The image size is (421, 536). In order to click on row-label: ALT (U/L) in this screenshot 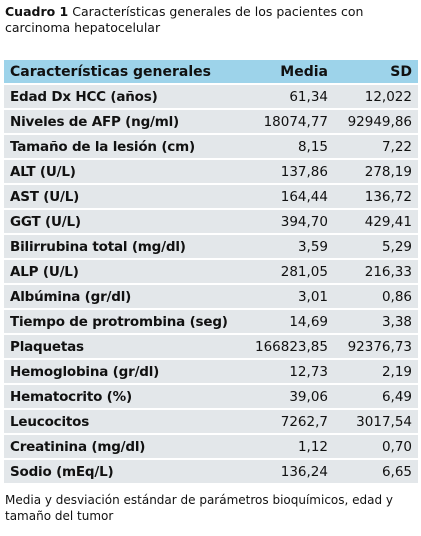, I will do `click(125, 172)`.